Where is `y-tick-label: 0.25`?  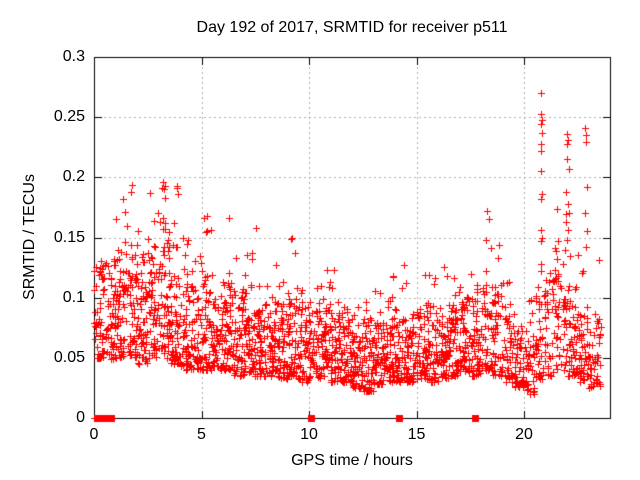
y-tick-label: 0.25 is located at coordinates (69, 117).